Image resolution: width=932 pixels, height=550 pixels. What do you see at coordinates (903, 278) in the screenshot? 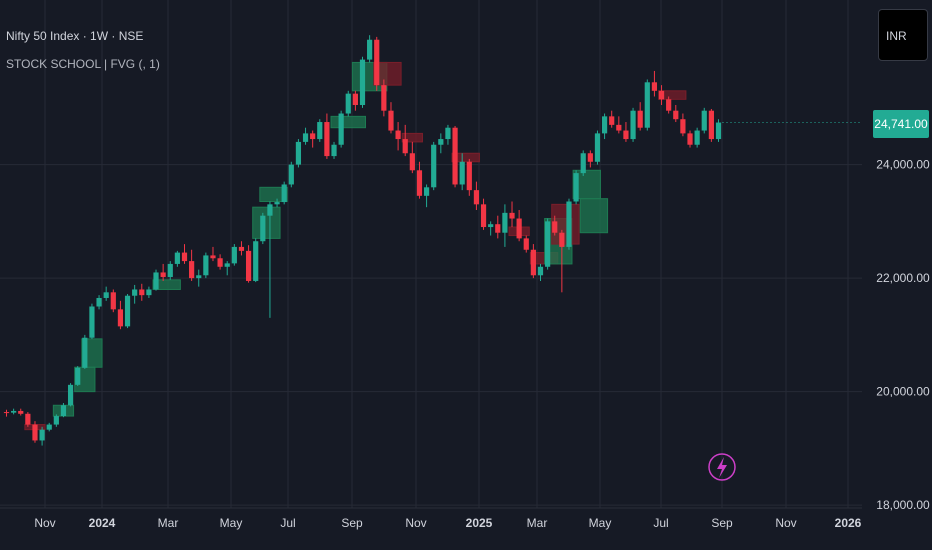
I see `price-tick-label: 22,000.00` at bounding box center [903, 278].